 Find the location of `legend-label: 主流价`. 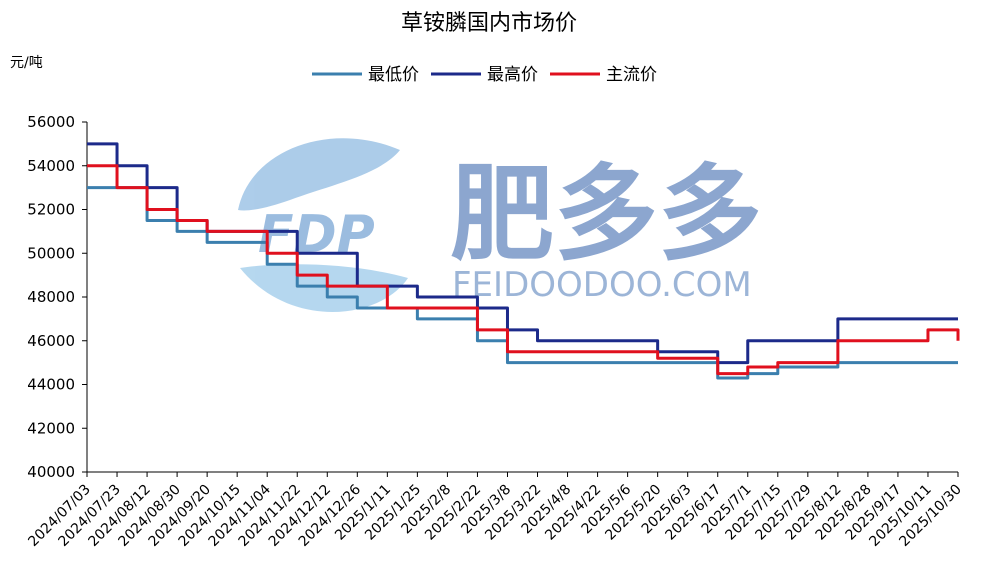

legend-label: 主流价 is located at coordinates (631, 75).